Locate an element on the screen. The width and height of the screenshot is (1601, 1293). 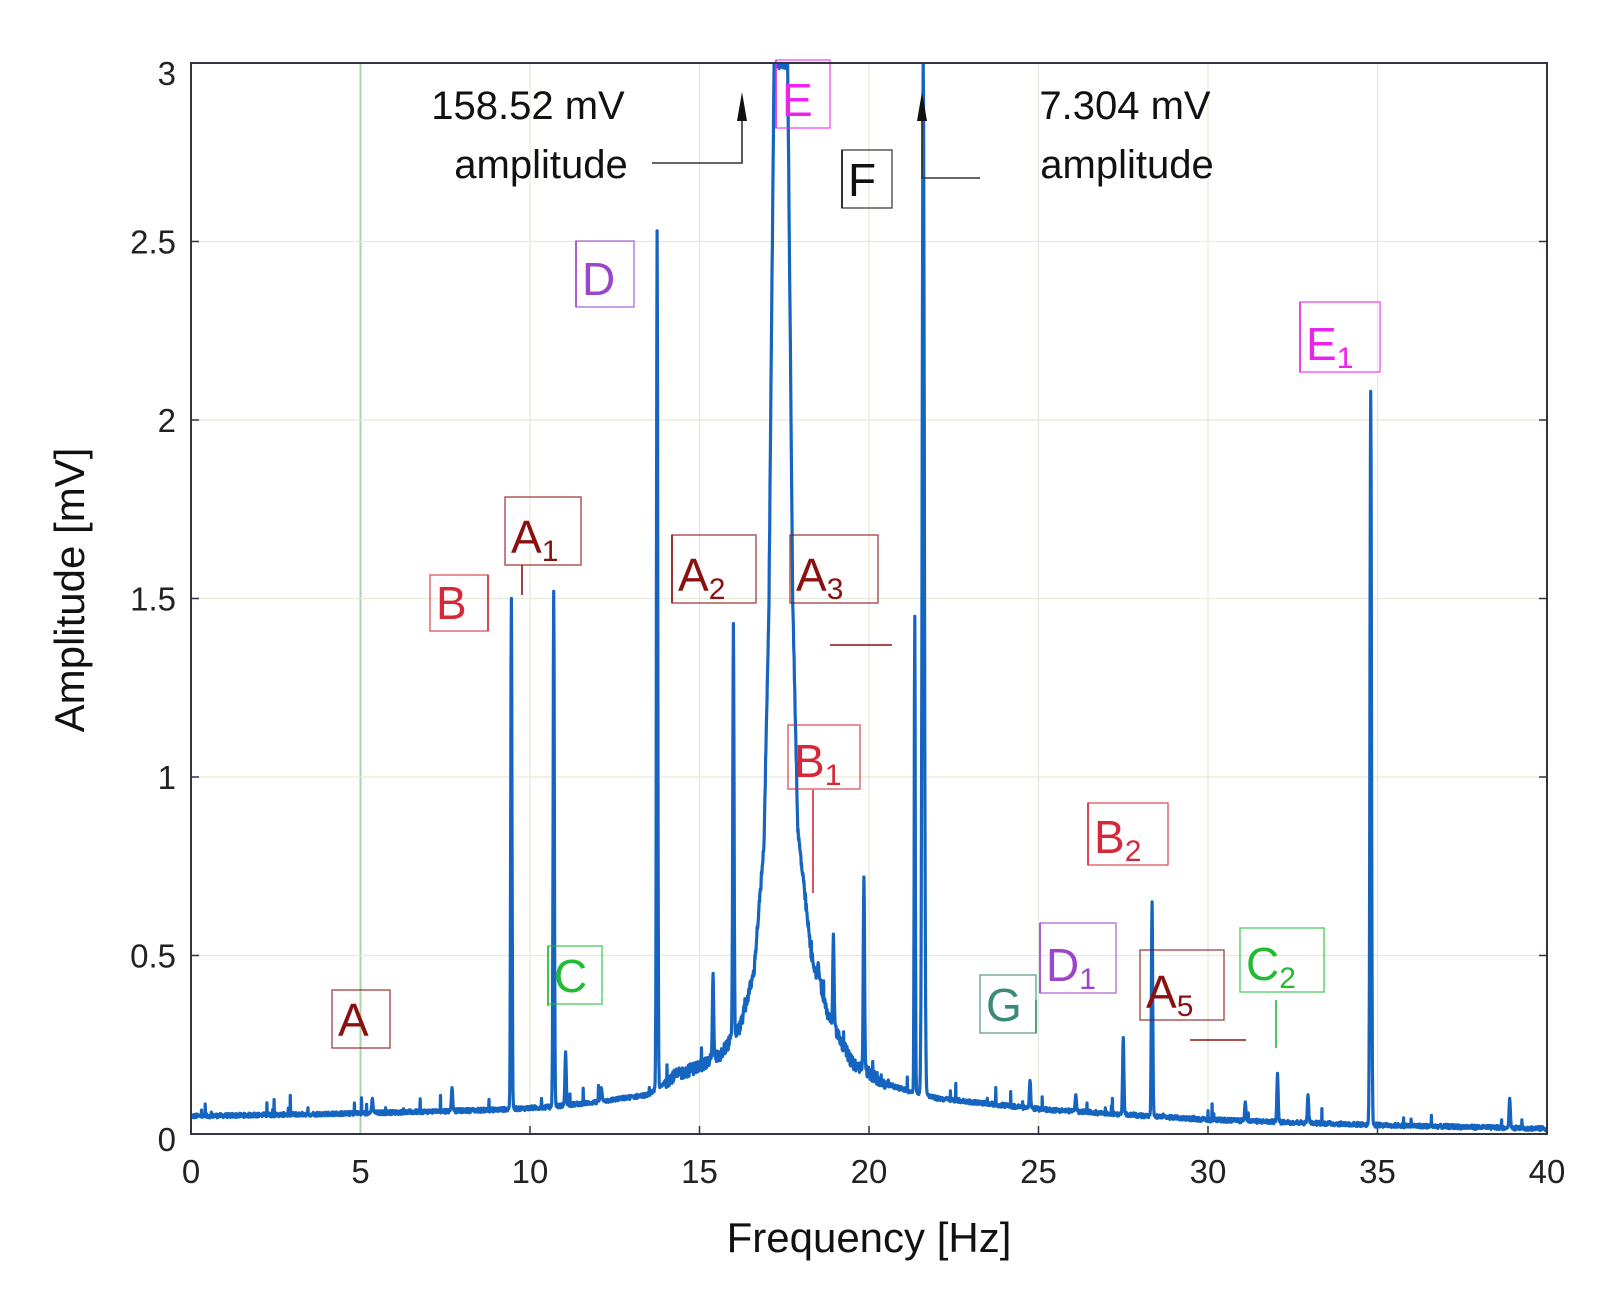
y-tick-label: 1.5 is located at coordinates (153, 599).